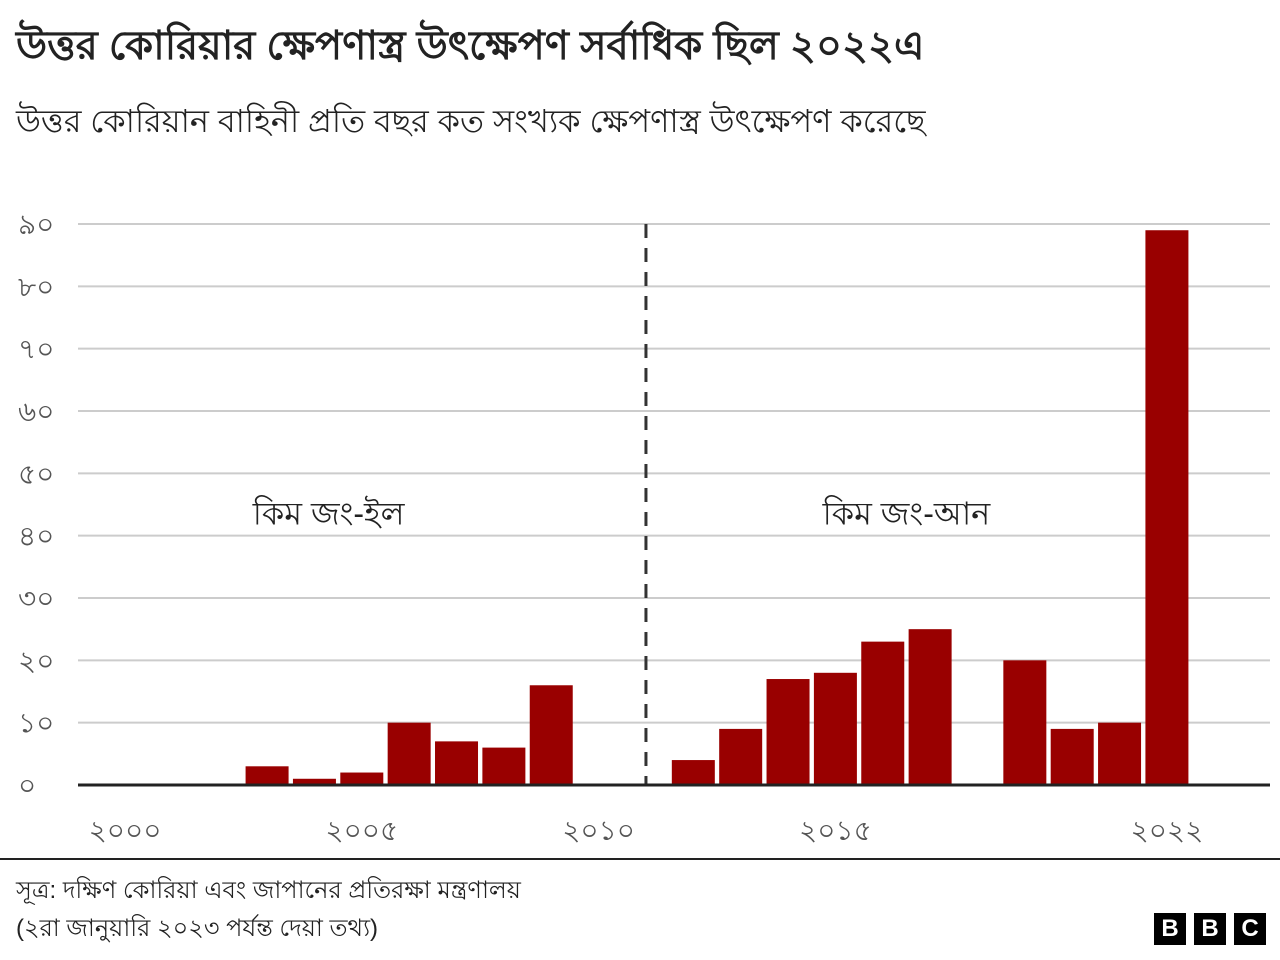 The width and height of the screenshot is (1280, 960). What do you see at coordinates (36, 286) in the screenshot?
I see `y-tick-label: ৮০` at bounding box center [36, 286].